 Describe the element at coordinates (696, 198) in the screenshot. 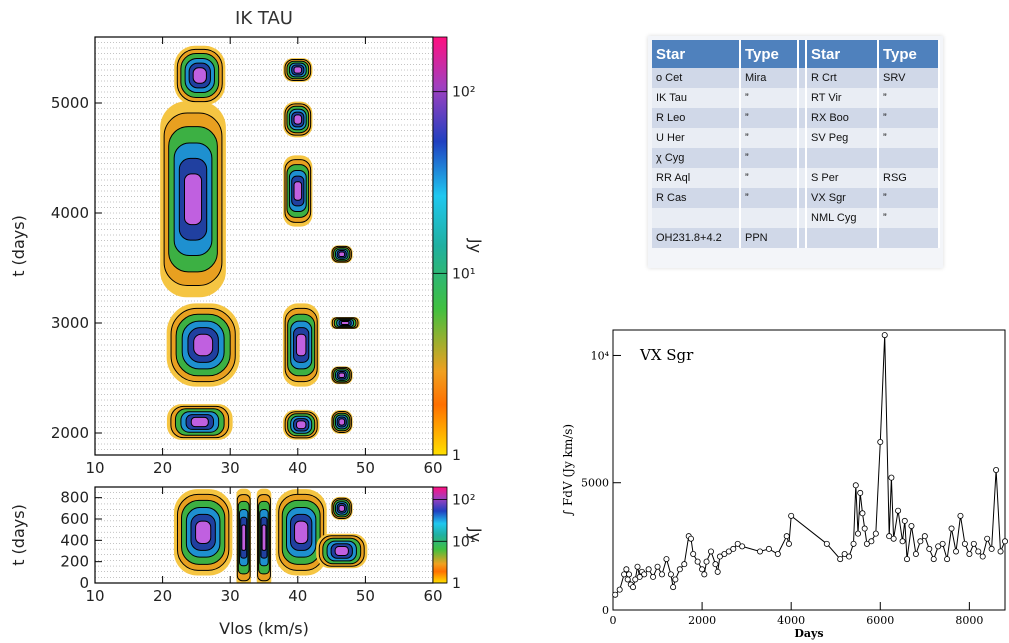

I see `table-cell: R Cas` at that location.